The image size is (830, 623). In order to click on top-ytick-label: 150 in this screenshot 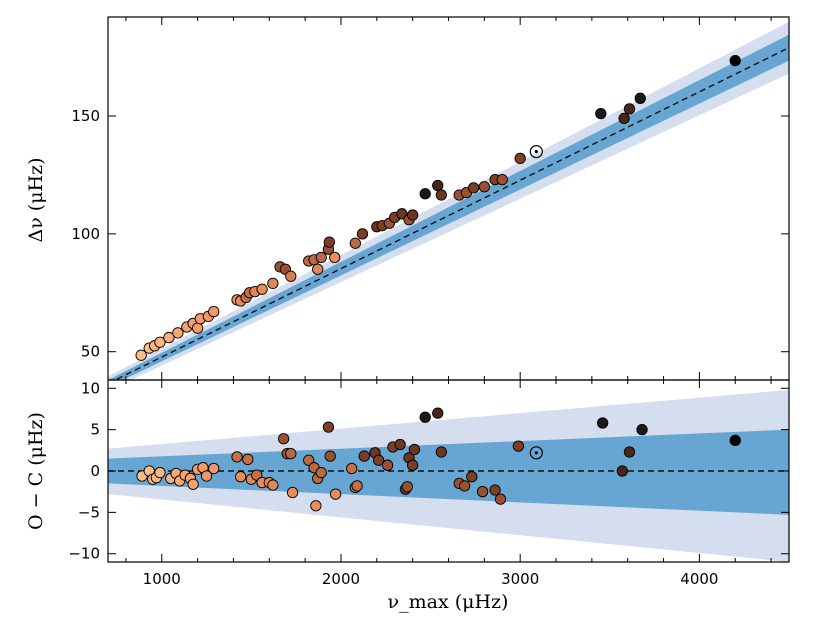, I will do `click(85, 116)`.